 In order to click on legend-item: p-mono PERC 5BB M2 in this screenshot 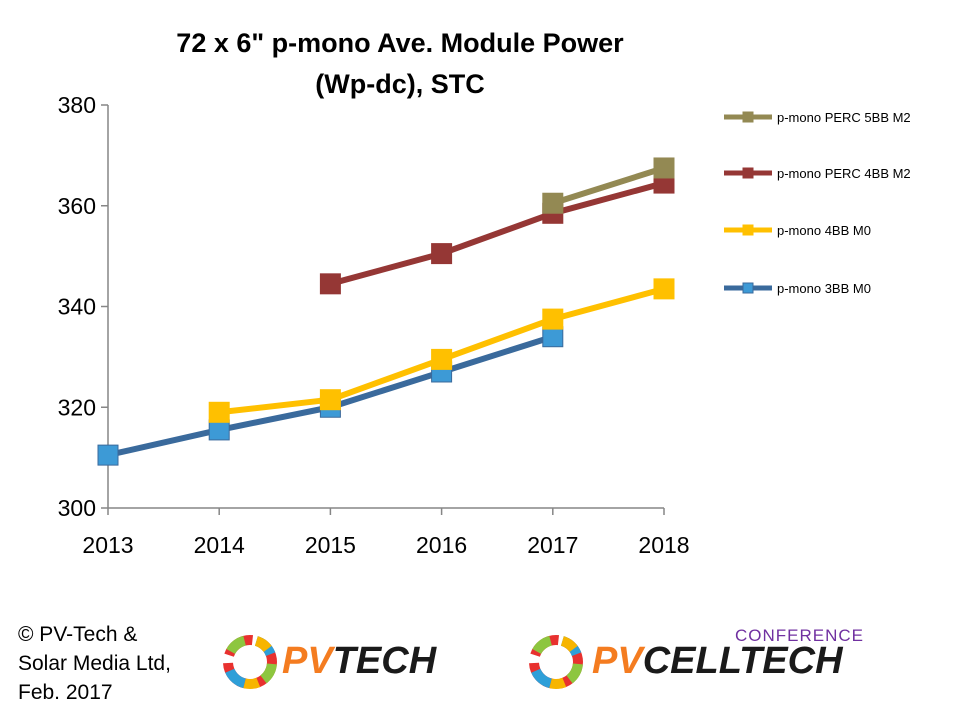, I will do `click(817, 117)`.